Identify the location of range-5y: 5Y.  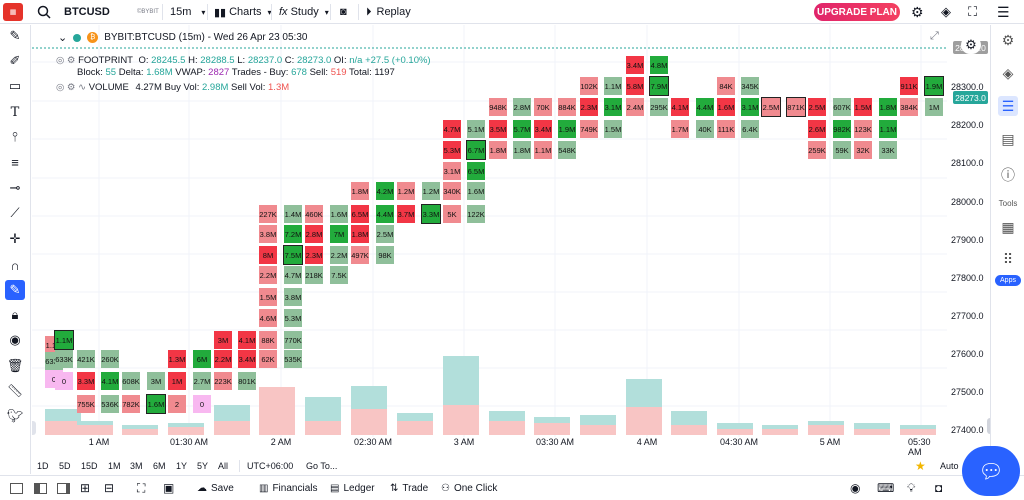
(203, 466).